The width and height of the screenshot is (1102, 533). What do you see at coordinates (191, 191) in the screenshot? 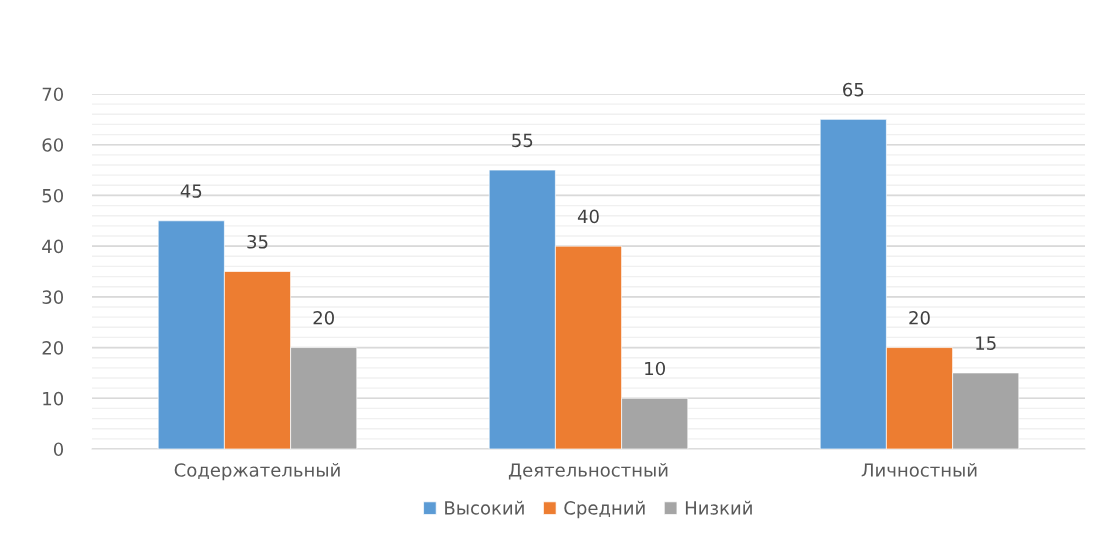
I see `data-label: 45` at bounding box center [191, 191].